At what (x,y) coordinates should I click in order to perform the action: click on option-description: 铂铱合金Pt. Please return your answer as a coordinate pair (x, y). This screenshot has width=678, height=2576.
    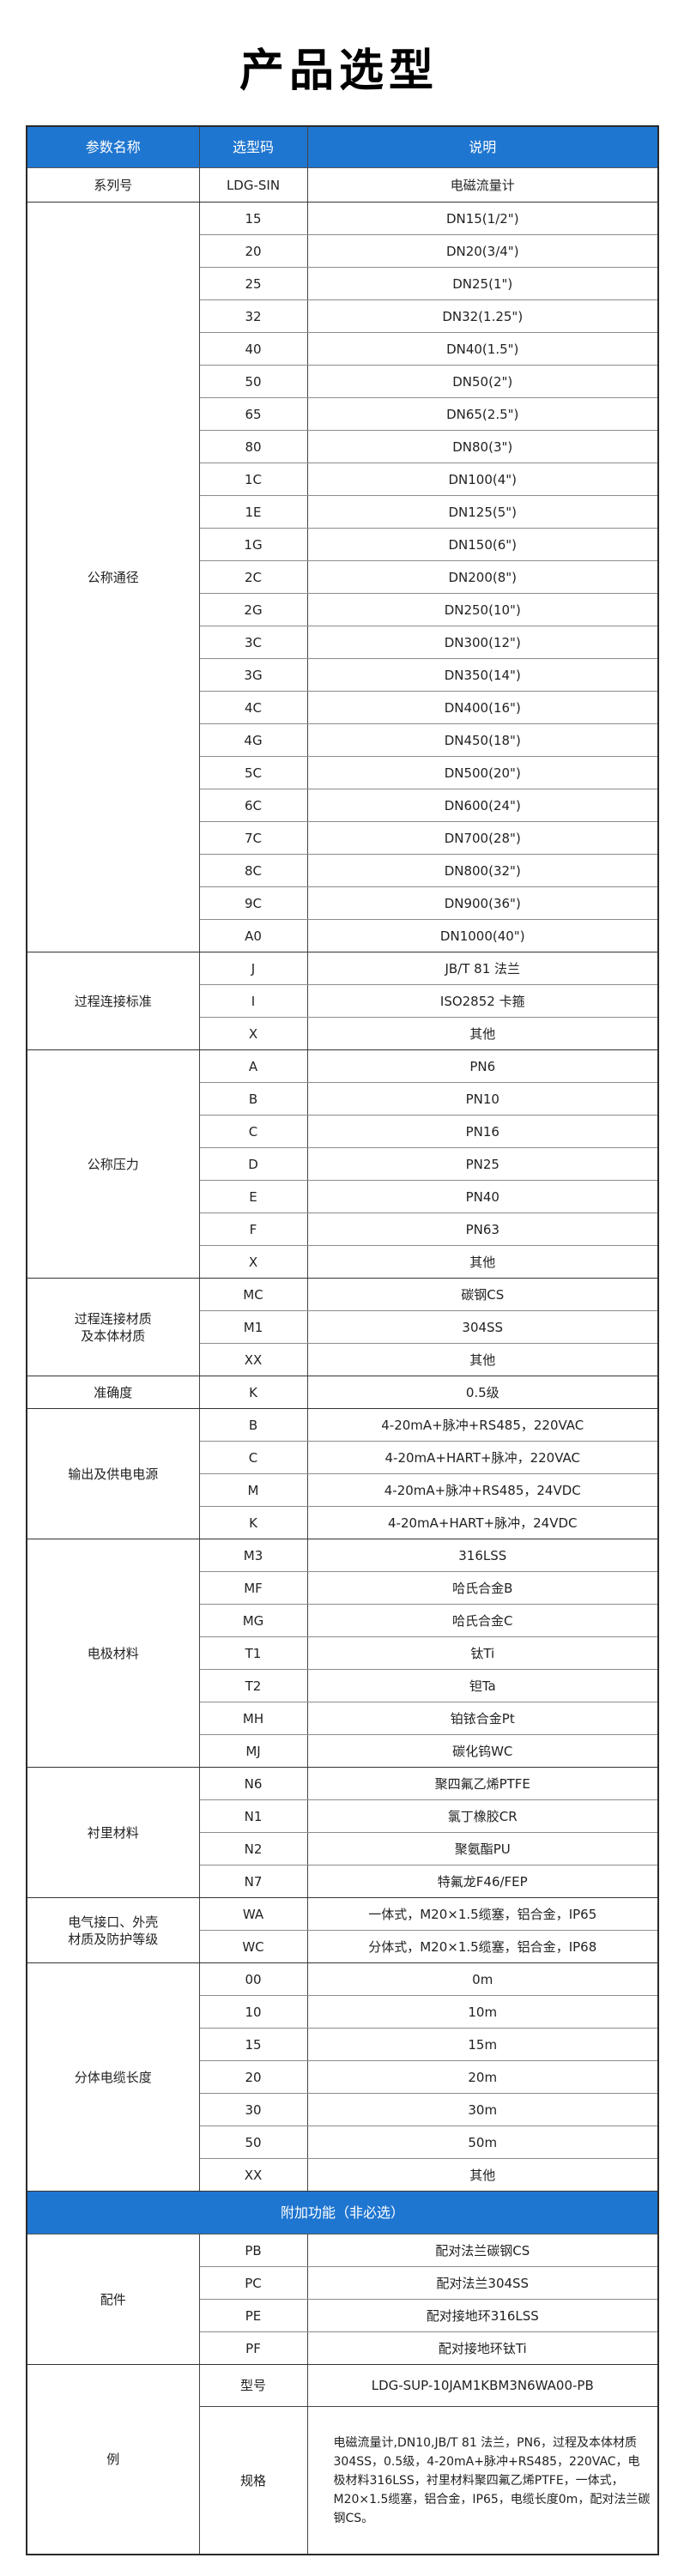
    Looking at the image, I should click on (482, 1718).